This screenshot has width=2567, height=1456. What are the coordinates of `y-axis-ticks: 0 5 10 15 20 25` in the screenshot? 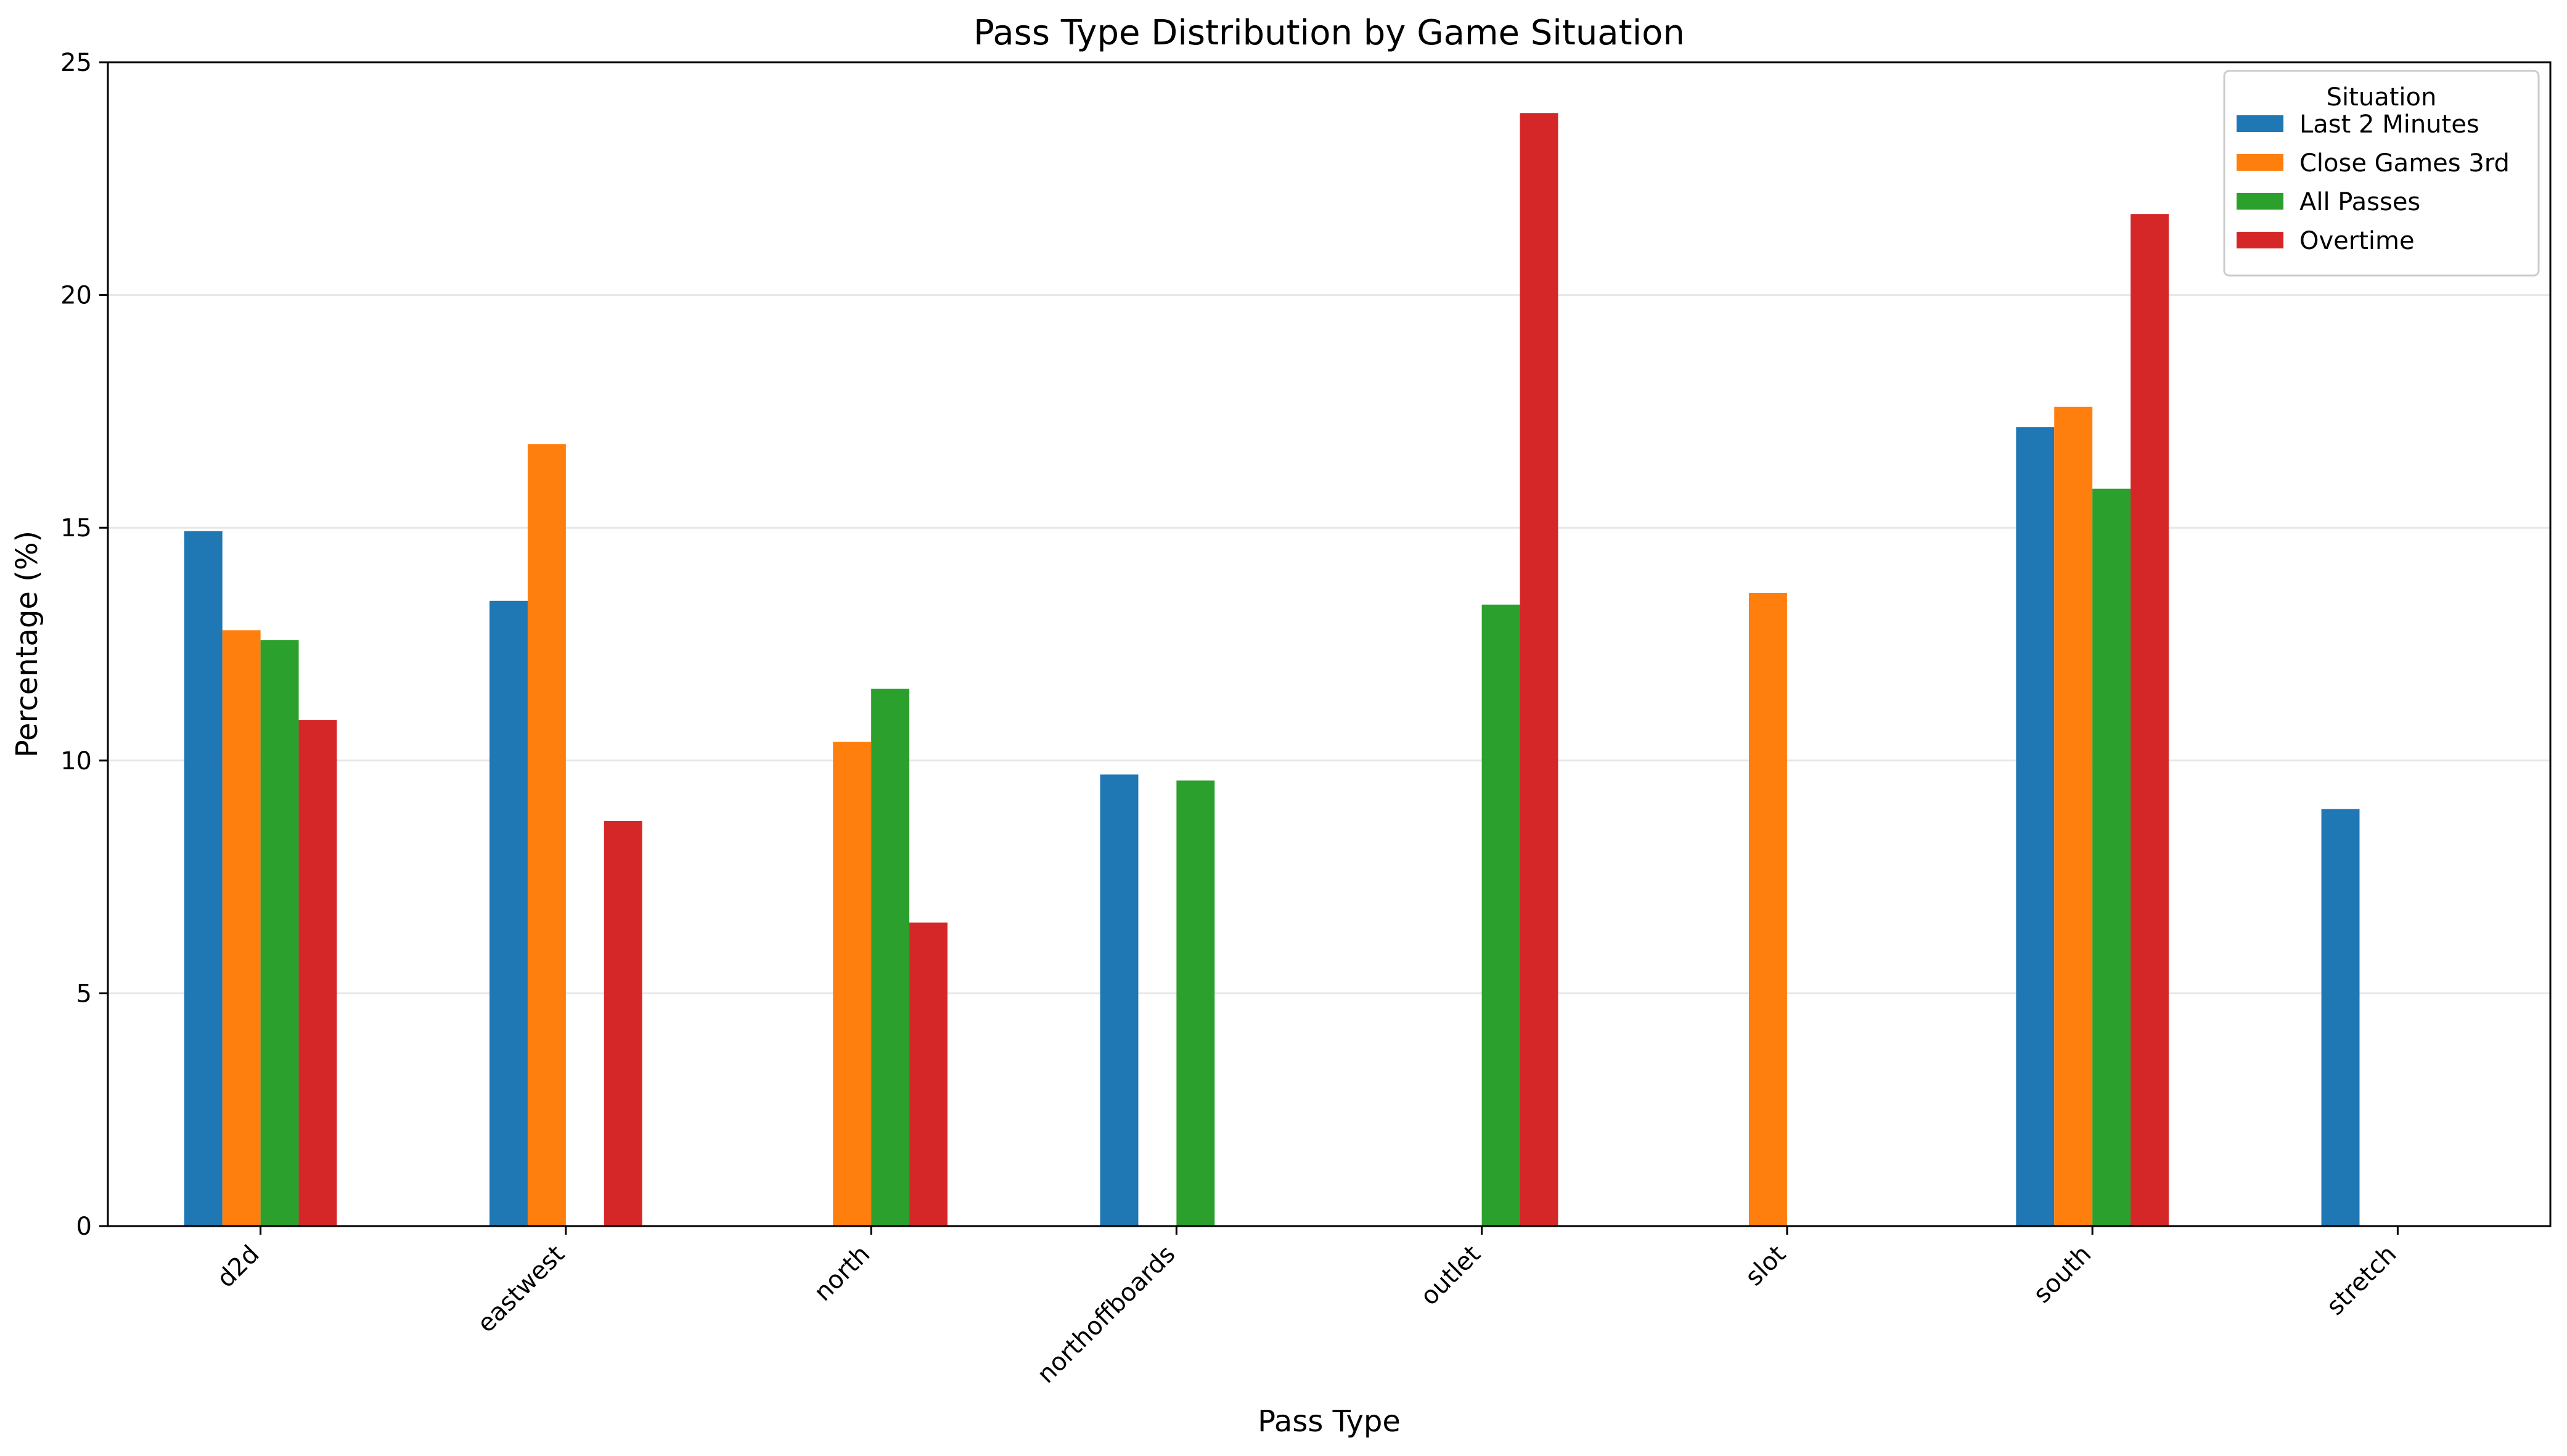 It's located at (84, 645).